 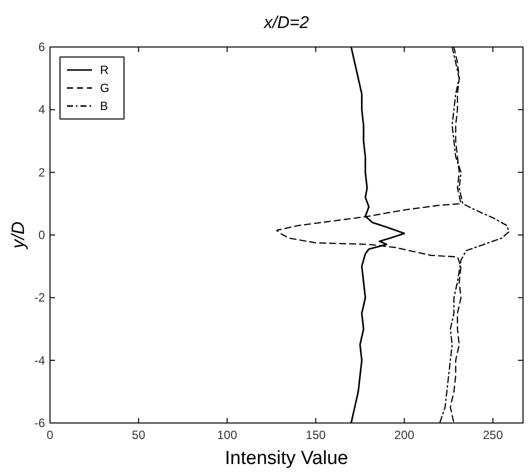 What do you see at coordinates (42, 109) in the screenshot?
I see `y-tick-label: 4` at bounding box center [42, 109].